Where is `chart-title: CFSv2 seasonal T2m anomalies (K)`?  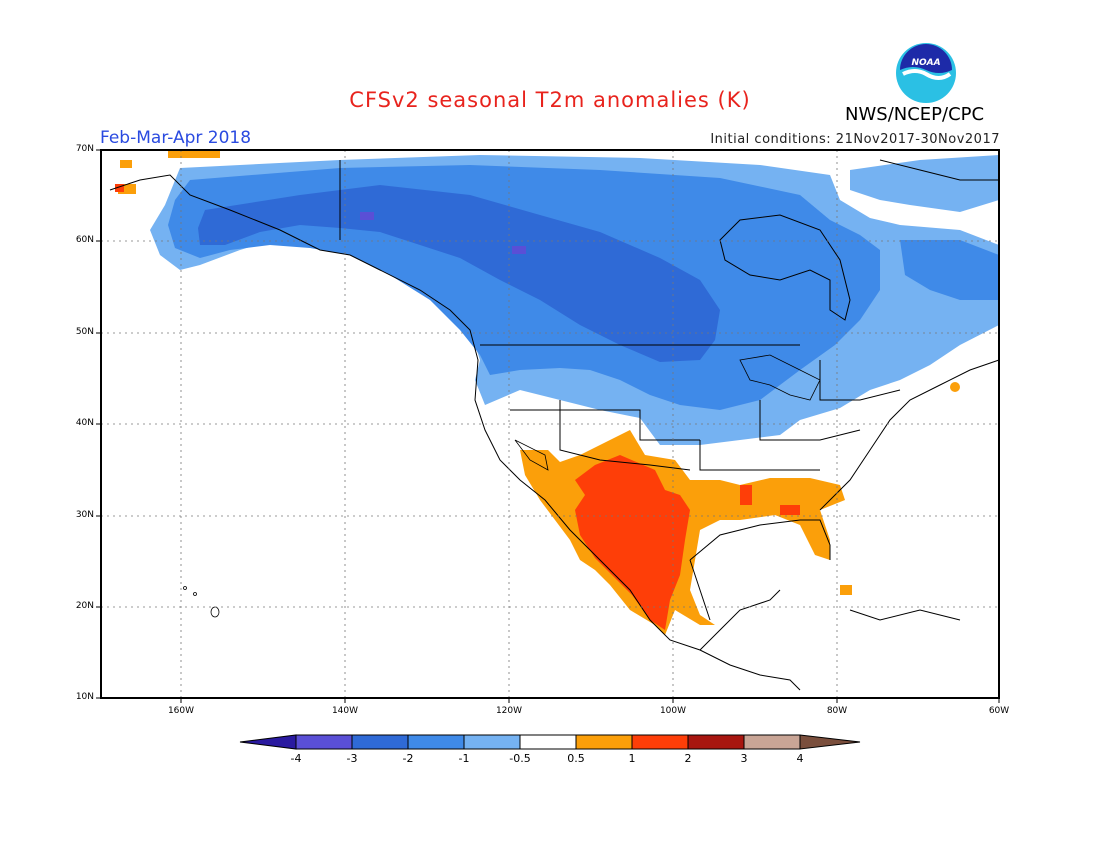
chart-title: CFSv2 seasonal T2m anomalies (K) is located at coordinates (550, 100).